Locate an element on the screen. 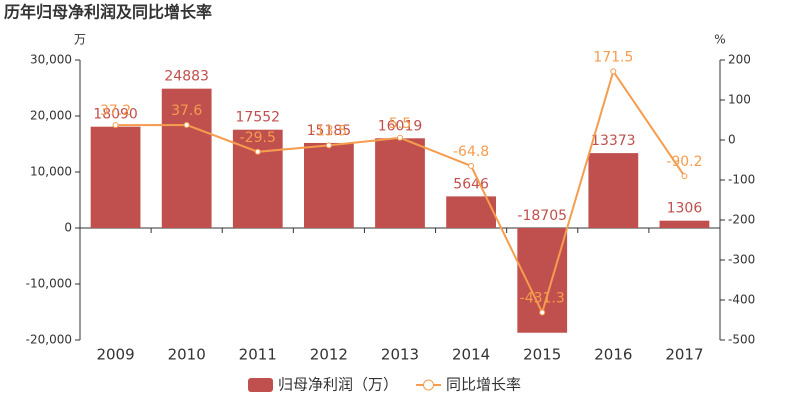  y2-tick-label: -200 is located at coordinates (741, 220).